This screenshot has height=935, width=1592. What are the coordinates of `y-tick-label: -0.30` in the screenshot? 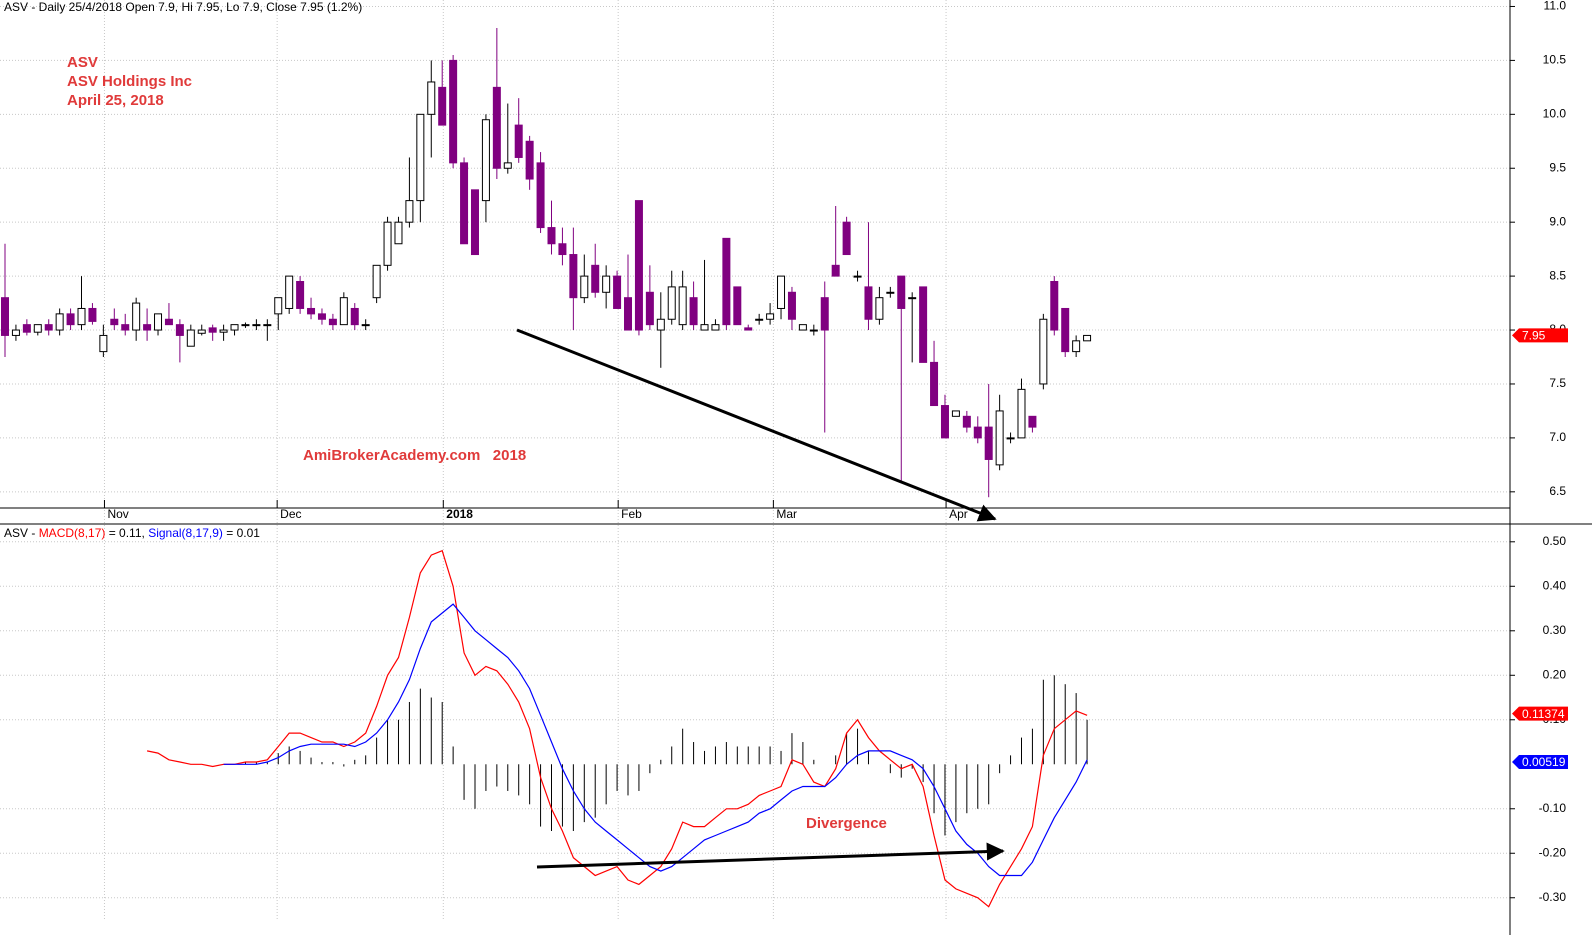 It's located at (1553, 897).